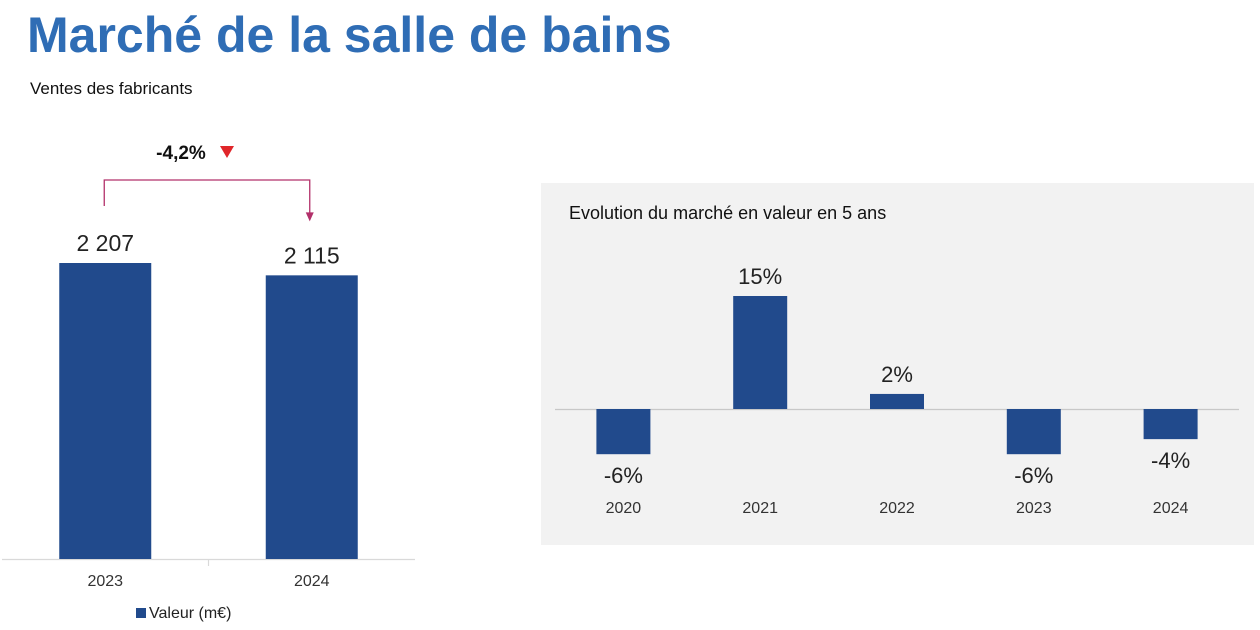 The height and width of the screenshot is (630, 1260). What do you see at coordinates (1033, 475) in the screenshot?
I see `data-label-2023: -6%` at bounding box center [1033, 475].